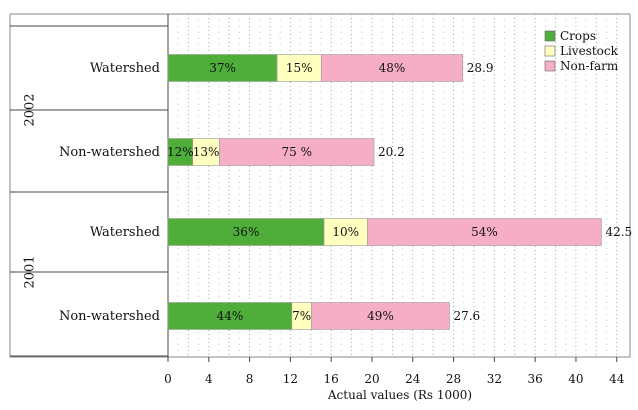 The width and height of the screenshot is (638, 410). I want to click on bar-segment-label: 44%, so click(230, 316).